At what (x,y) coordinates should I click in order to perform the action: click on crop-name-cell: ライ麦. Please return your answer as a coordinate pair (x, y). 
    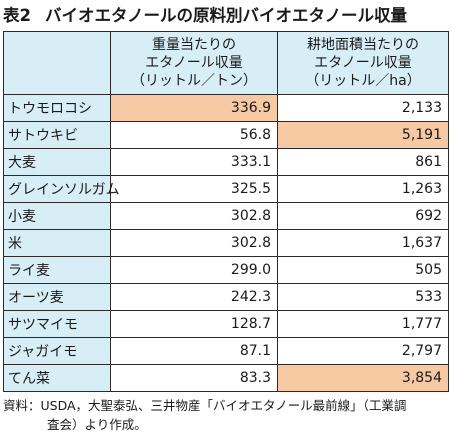
    Looking at the image, I should click on (57, 270).